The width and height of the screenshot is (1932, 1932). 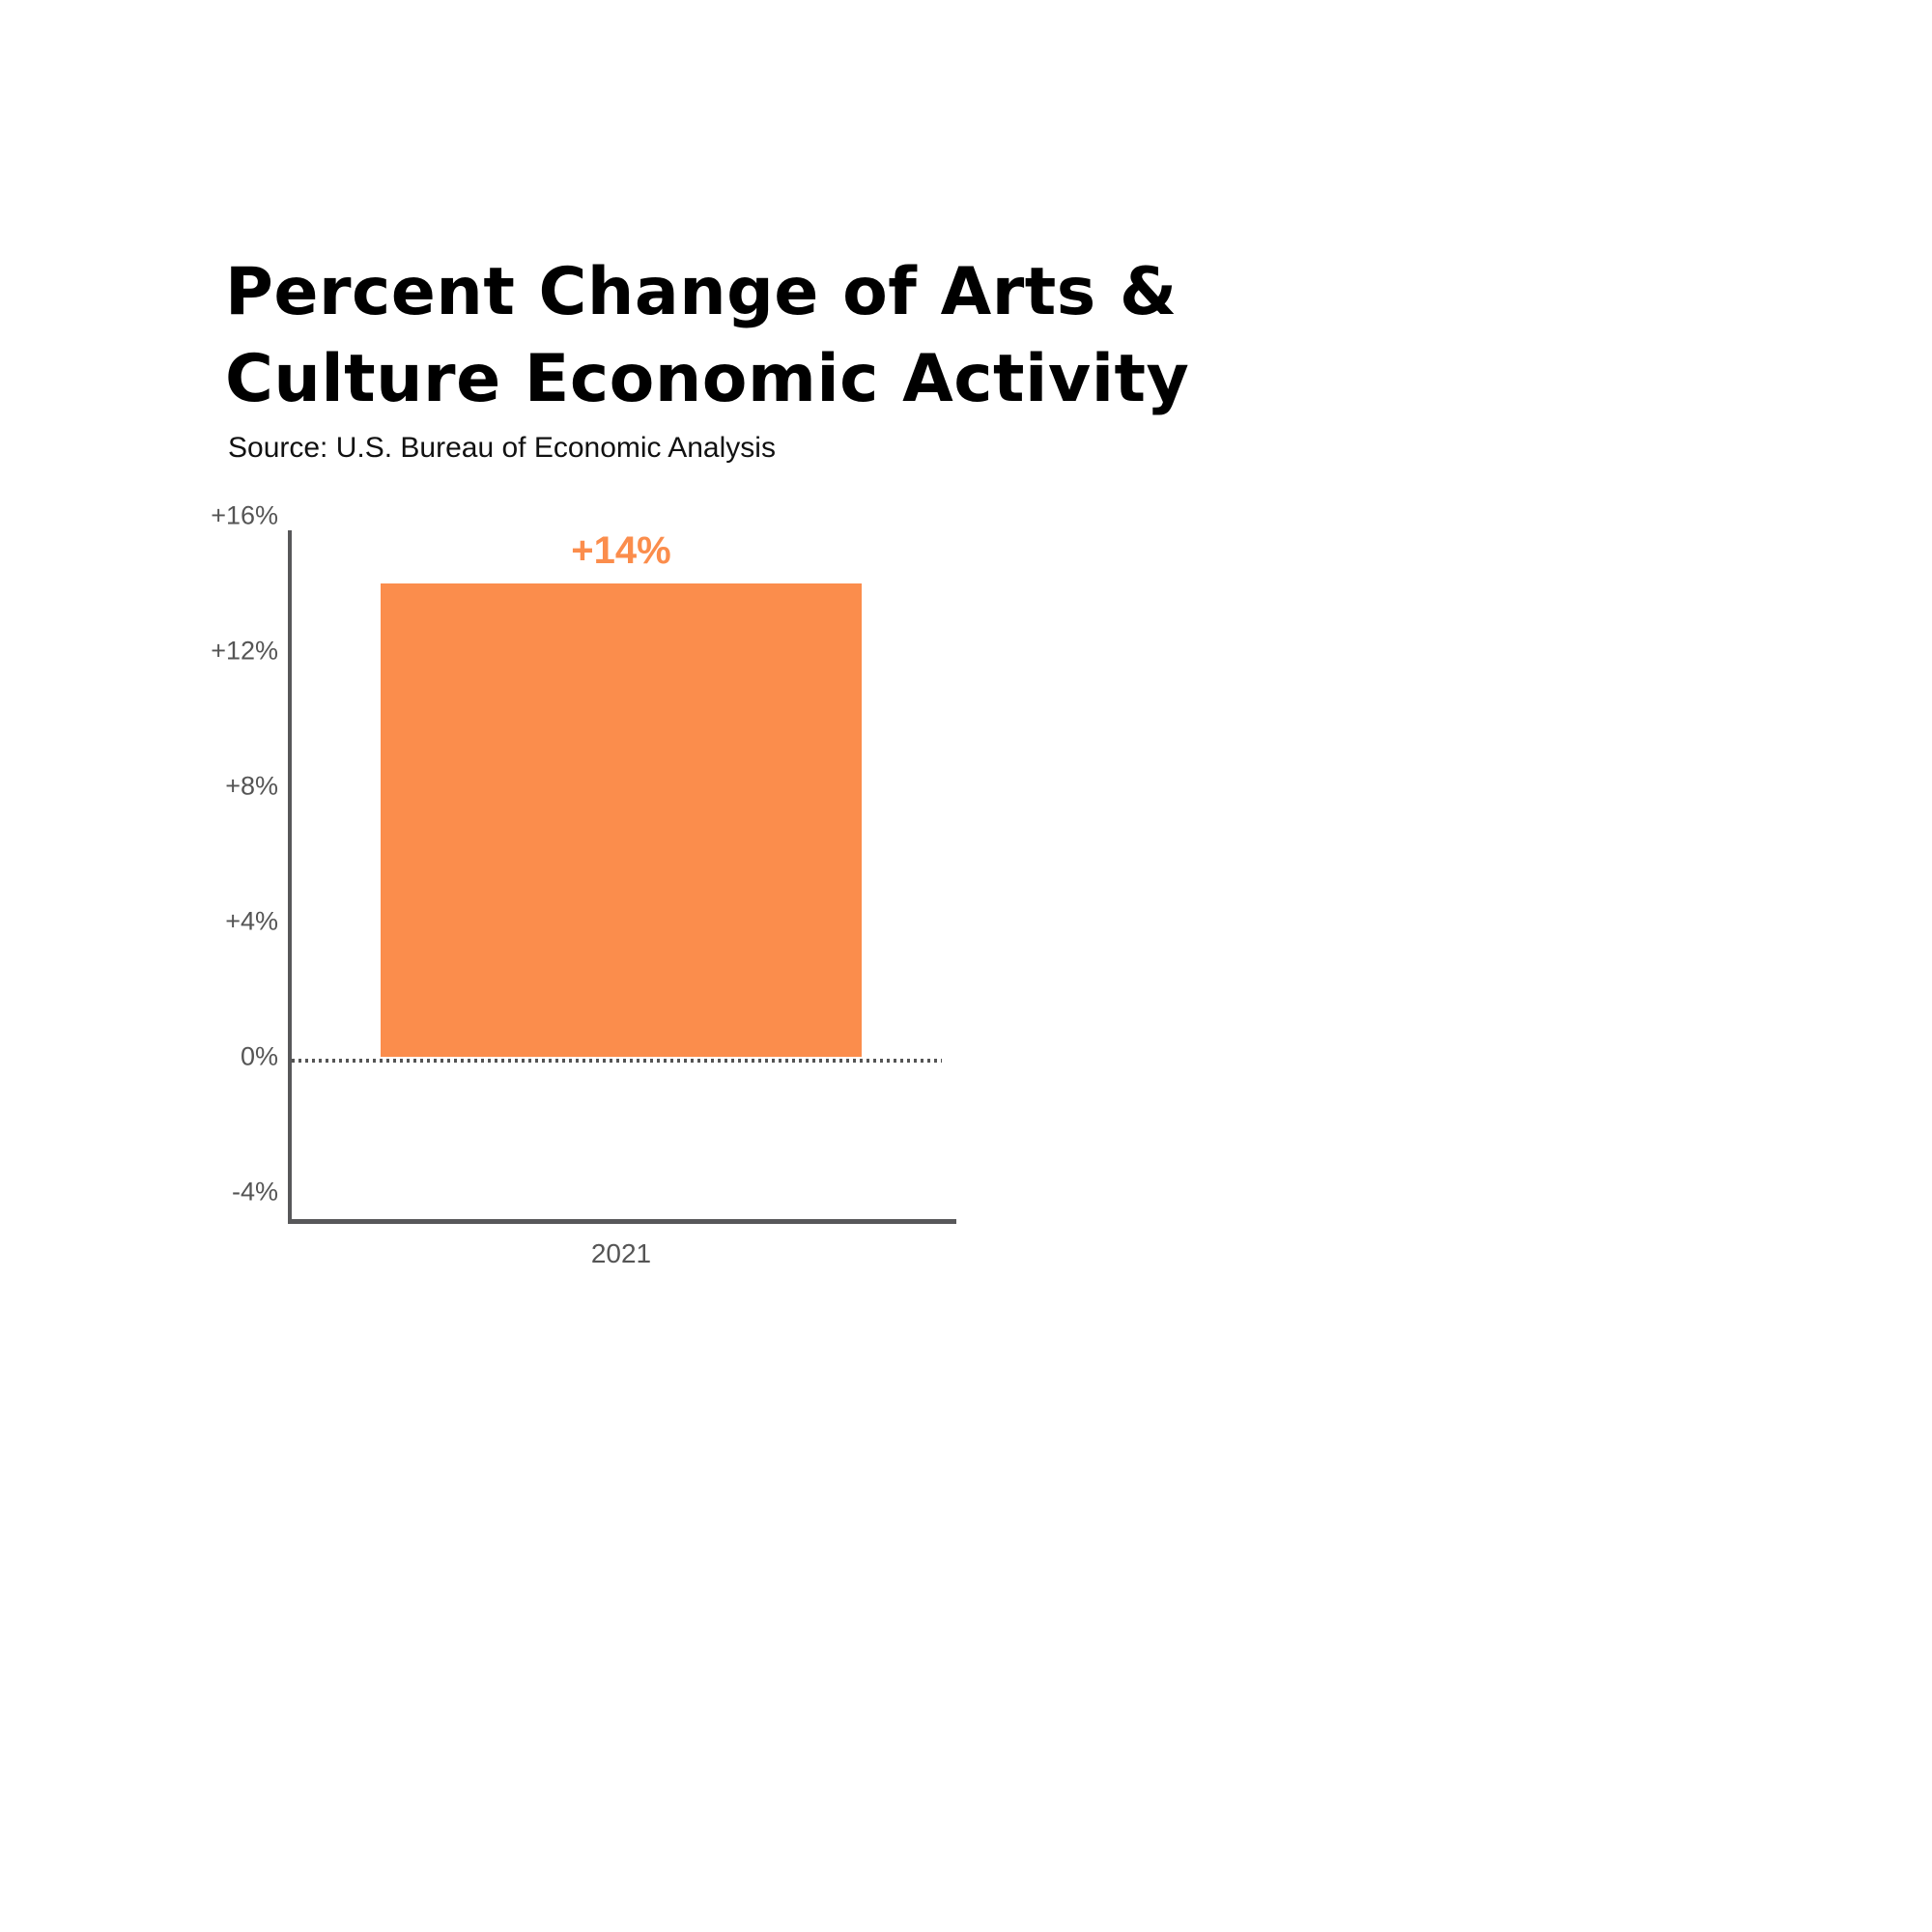 I want to click on y-axis-line, so click(x=290, y=877).